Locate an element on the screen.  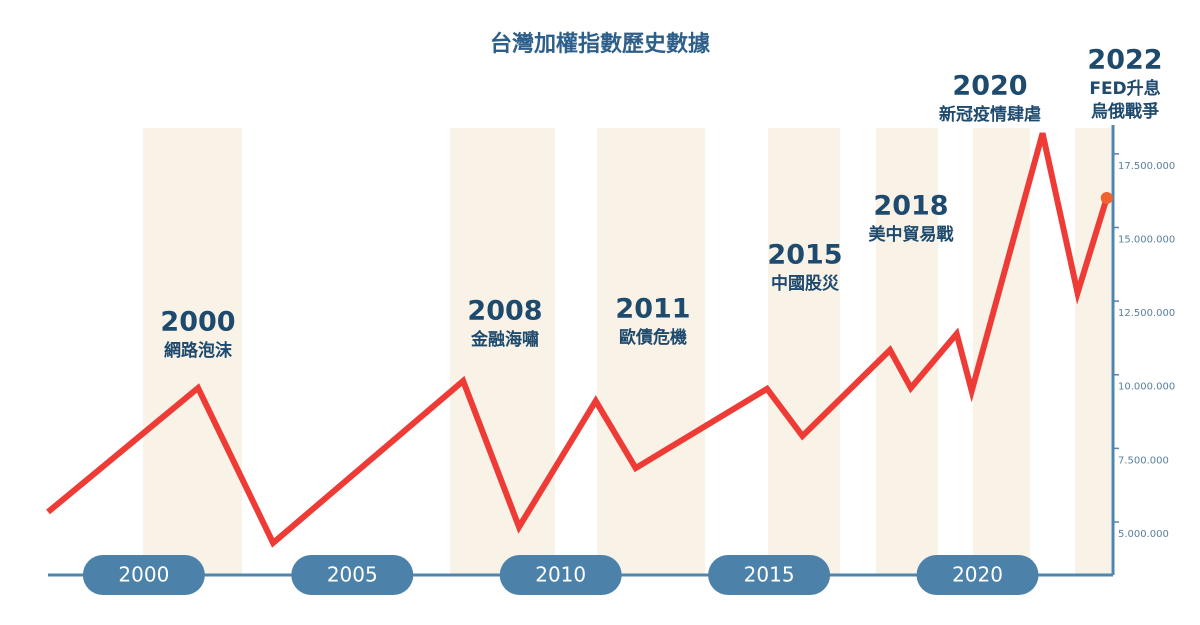
x-tick-label: 2020 is located at coordinates (977, 575).